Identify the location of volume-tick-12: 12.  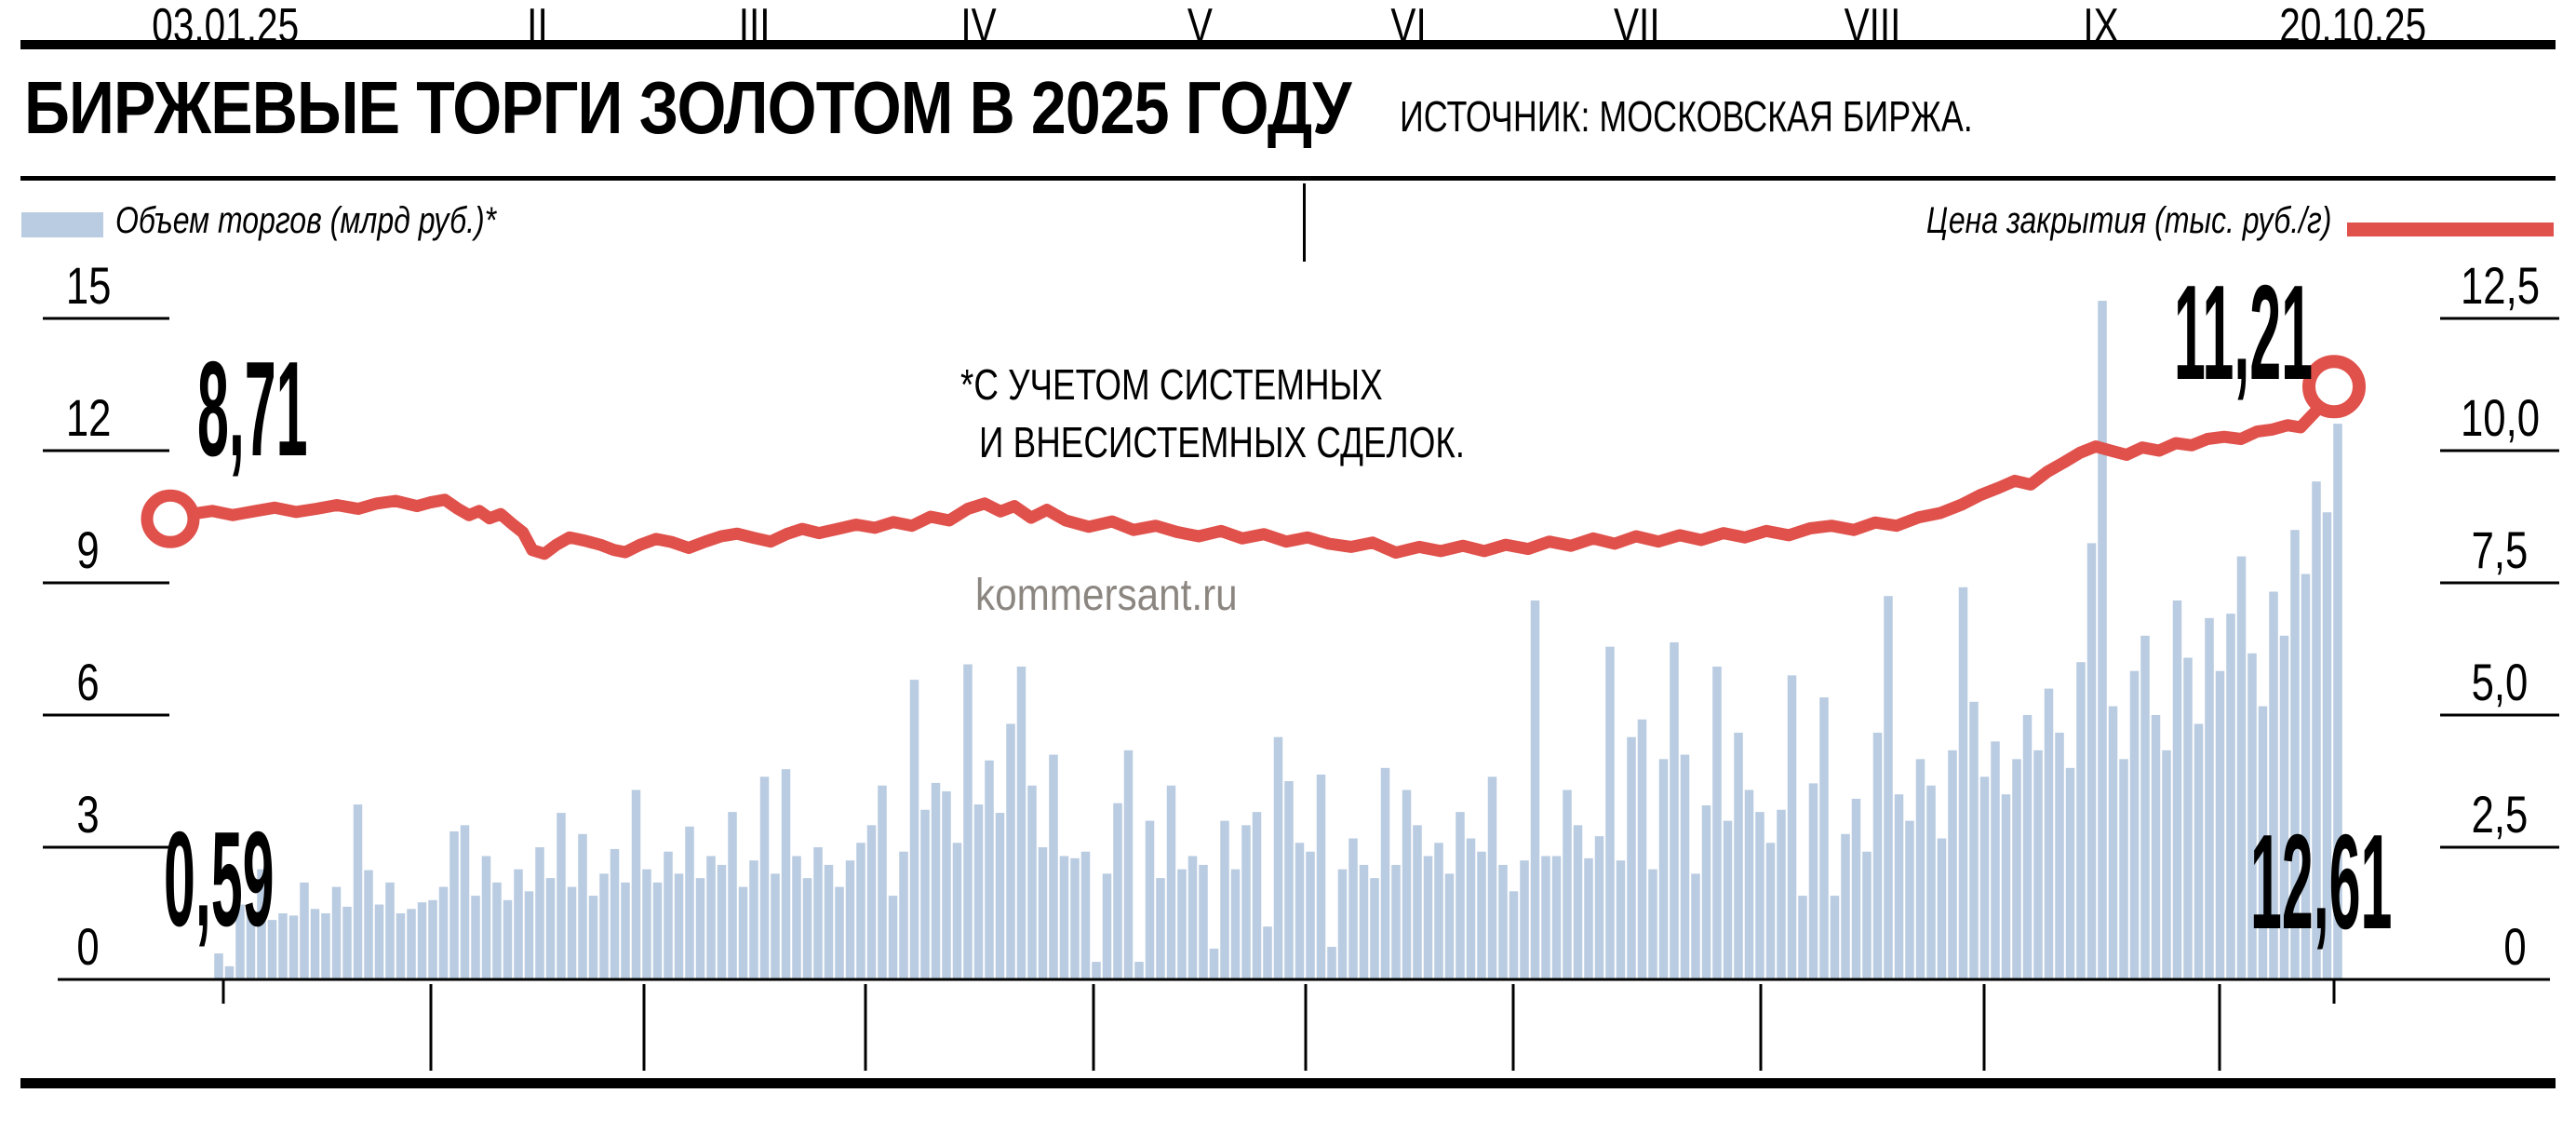
(88, 418).